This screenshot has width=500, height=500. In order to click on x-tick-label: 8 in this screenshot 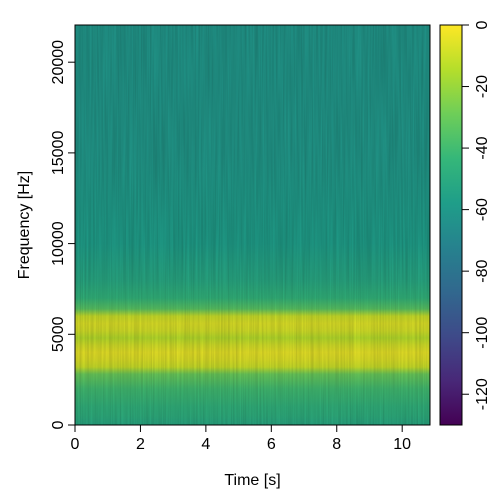, I will do `click(336, 444)`.